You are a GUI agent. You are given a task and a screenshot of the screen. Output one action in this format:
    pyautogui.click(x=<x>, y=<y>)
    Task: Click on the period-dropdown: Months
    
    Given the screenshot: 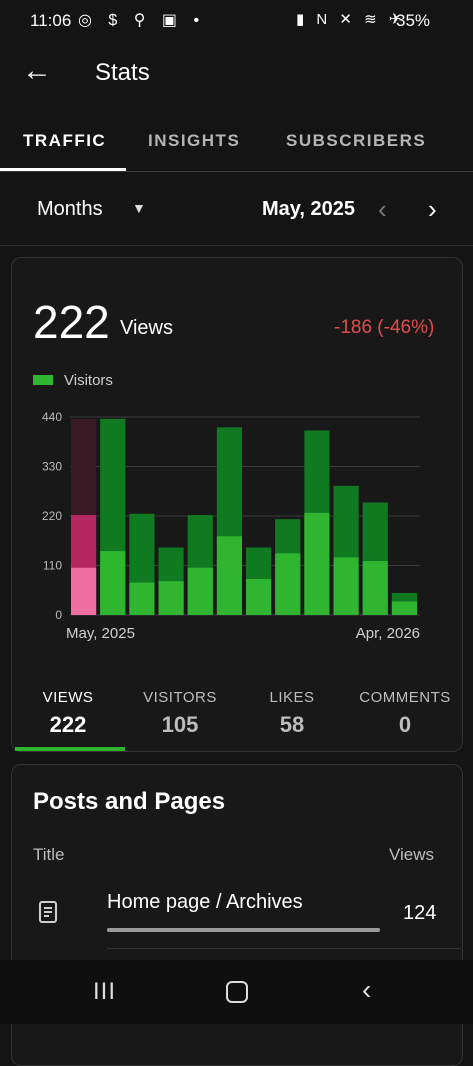 What is the action you would take?
    pyautogui.click(x=70, y=209)
    